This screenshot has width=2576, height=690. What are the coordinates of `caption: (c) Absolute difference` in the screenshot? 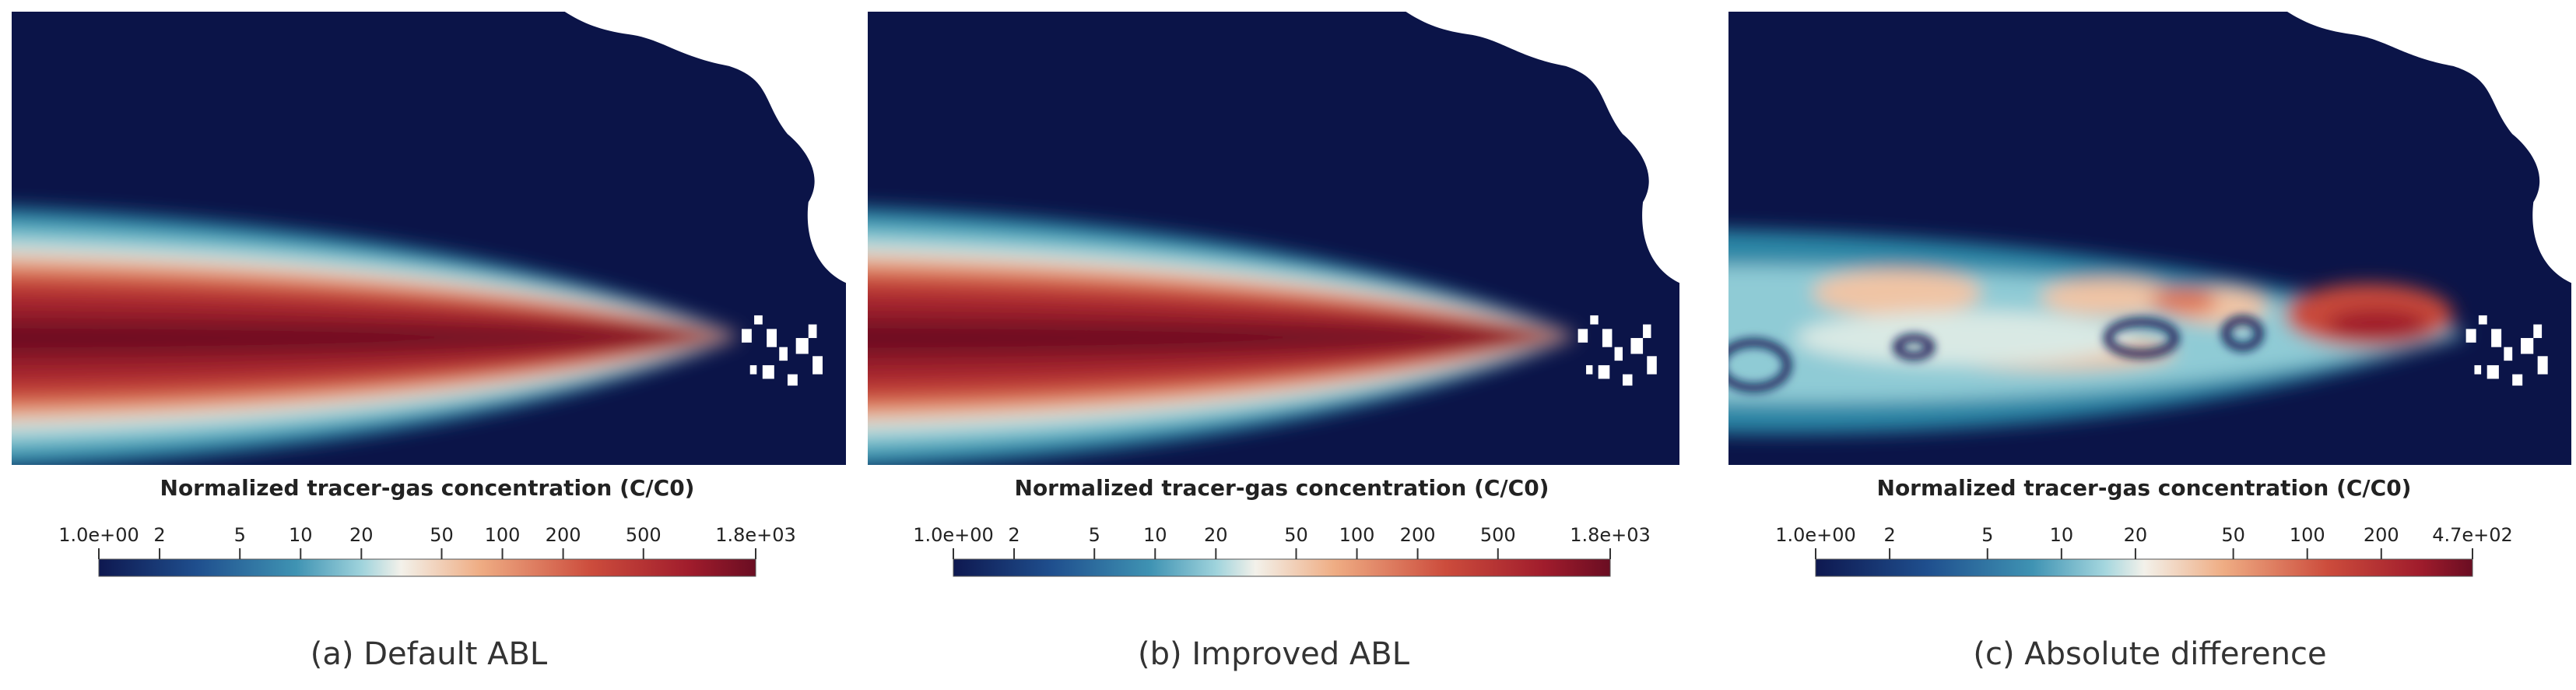 It's located at (2150, 654).